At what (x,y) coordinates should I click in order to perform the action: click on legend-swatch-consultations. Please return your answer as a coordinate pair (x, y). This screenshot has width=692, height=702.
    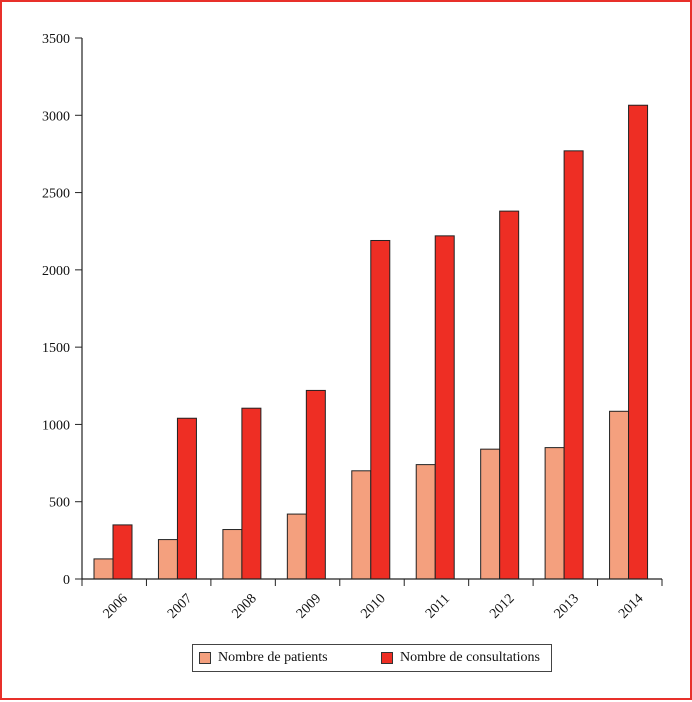
    Looking at the image, I should click on (387, 658).